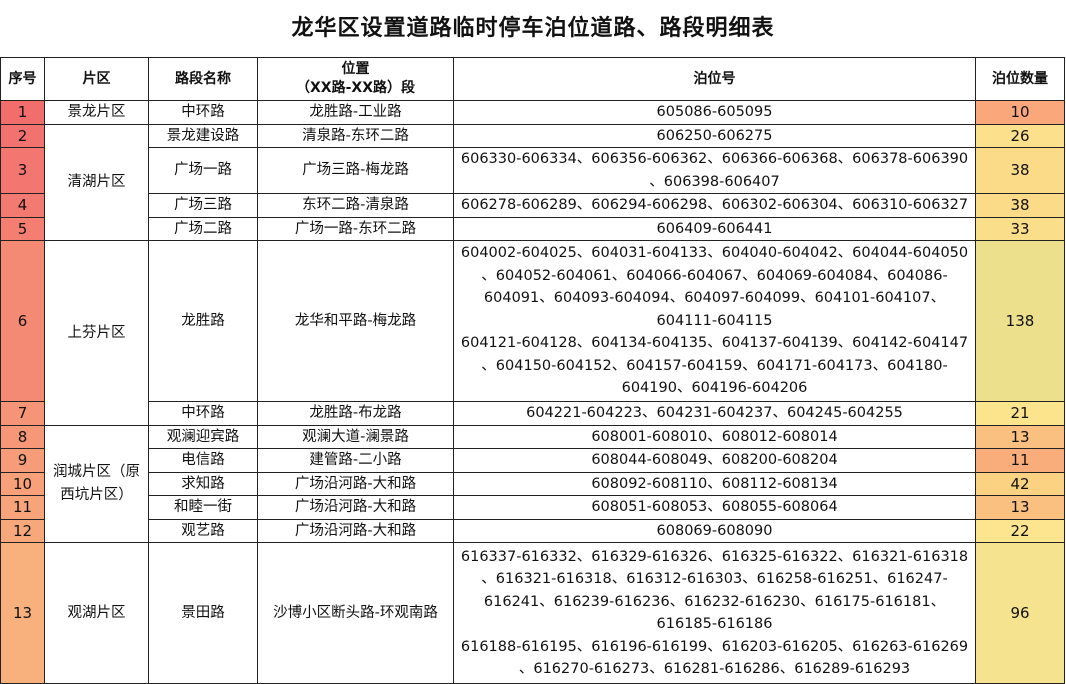 This screenshot has width=1066, height=684. What do you see at coordinates (1020, 460) in the screenshot?
I see `count-cell: 11` at bounding box center [1020, 460].